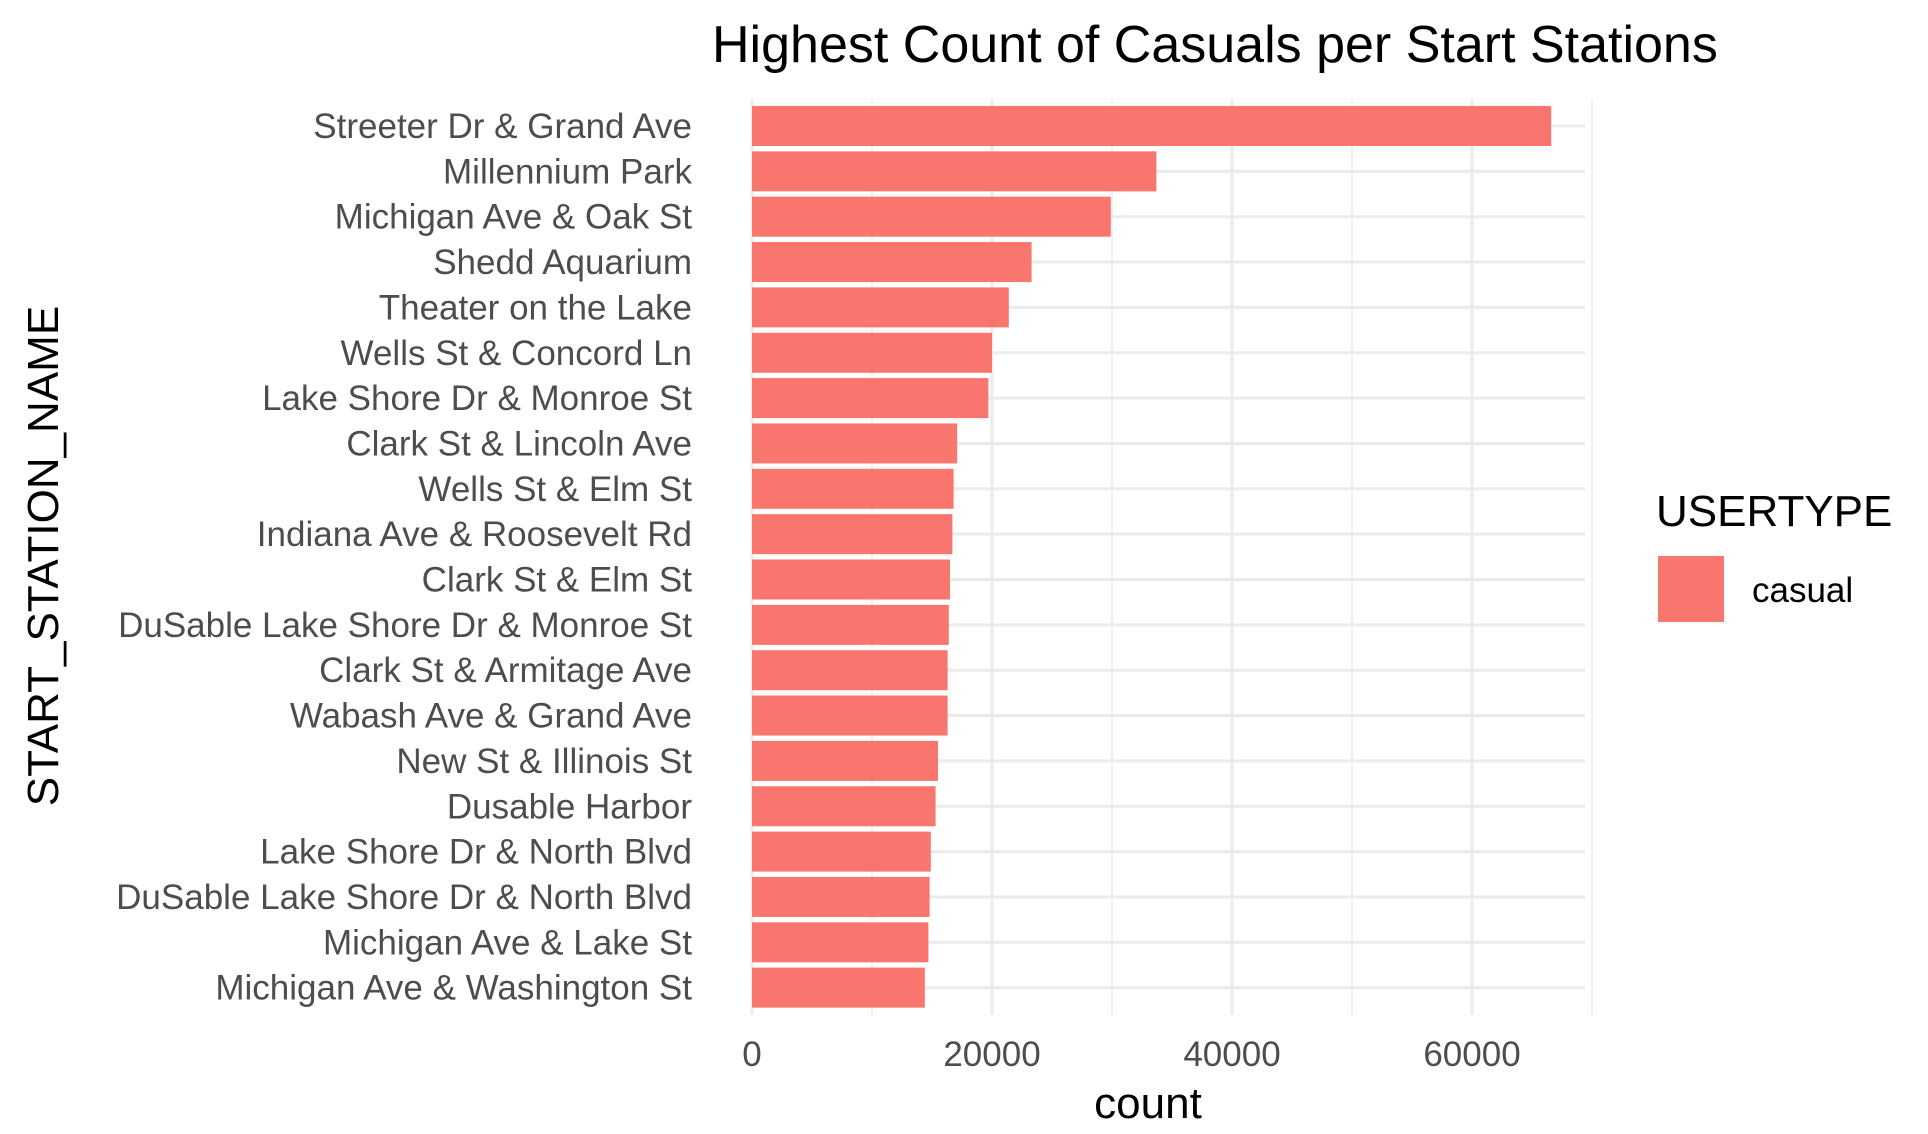  What do you see at coordinates (1471, 1054) in the screenshot?
I see `x-tick-label: 60000` at bounding box center [1471, 1054].